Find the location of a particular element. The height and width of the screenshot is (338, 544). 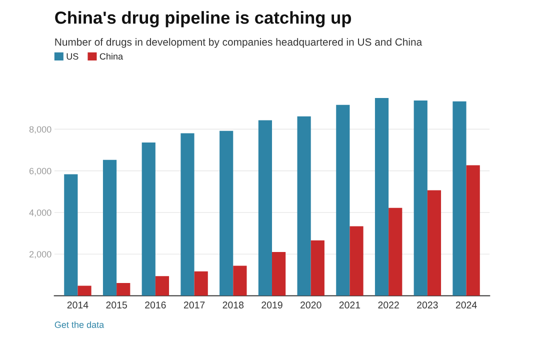

x-tick-label: 2019 is located at coordinates (272, 305).